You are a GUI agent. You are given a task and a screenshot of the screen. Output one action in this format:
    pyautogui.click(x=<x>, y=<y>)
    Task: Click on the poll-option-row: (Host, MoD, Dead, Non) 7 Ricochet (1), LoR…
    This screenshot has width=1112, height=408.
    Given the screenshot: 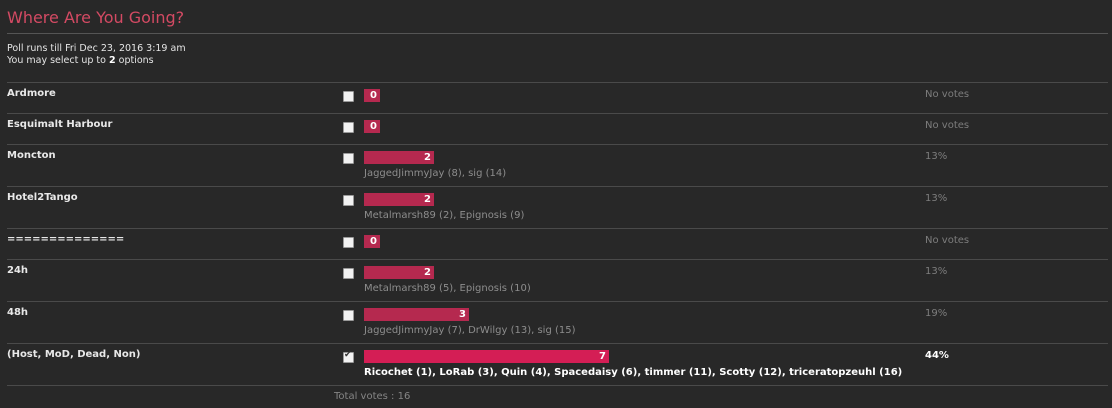 What is the action you would take?
    pyautogui.click(x=557, y=364)
    